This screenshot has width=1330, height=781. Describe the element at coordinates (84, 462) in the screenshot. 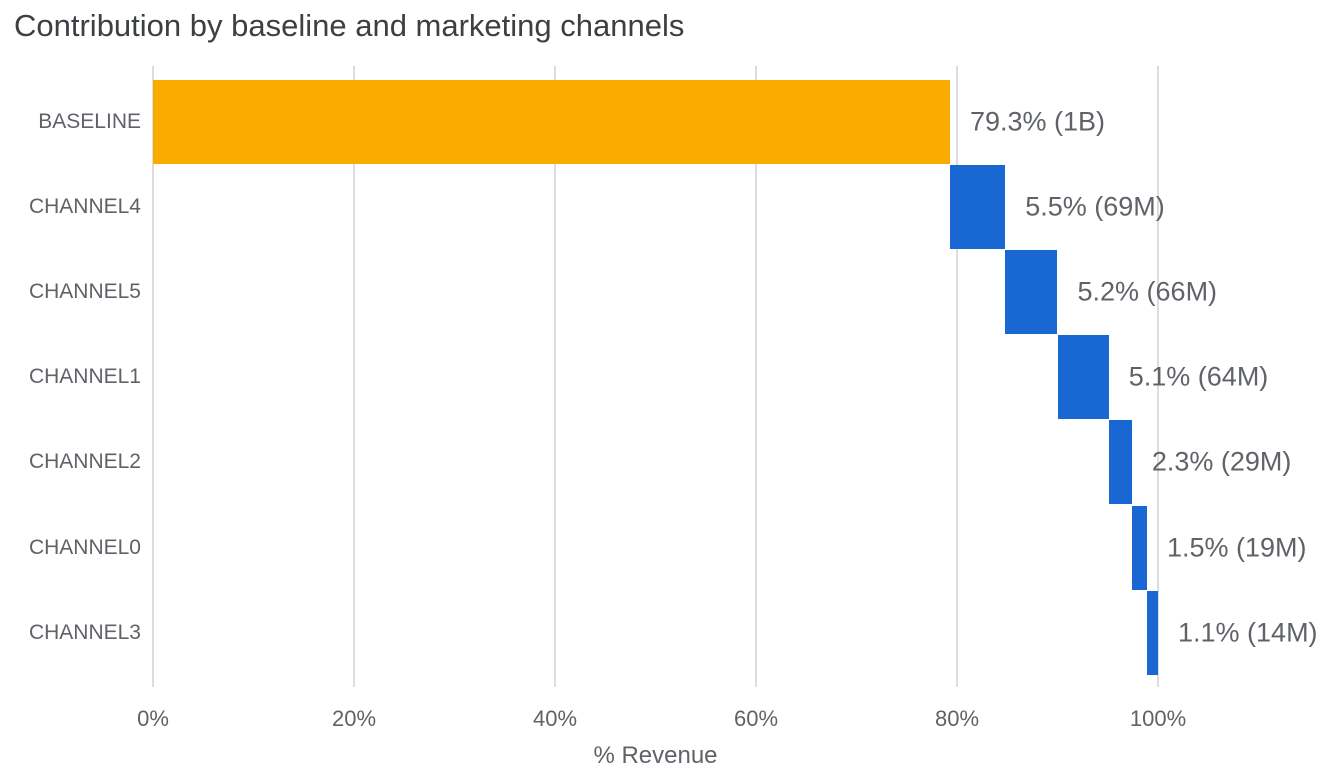

I see `category-label-channel2: CHANNEL2` at that location.